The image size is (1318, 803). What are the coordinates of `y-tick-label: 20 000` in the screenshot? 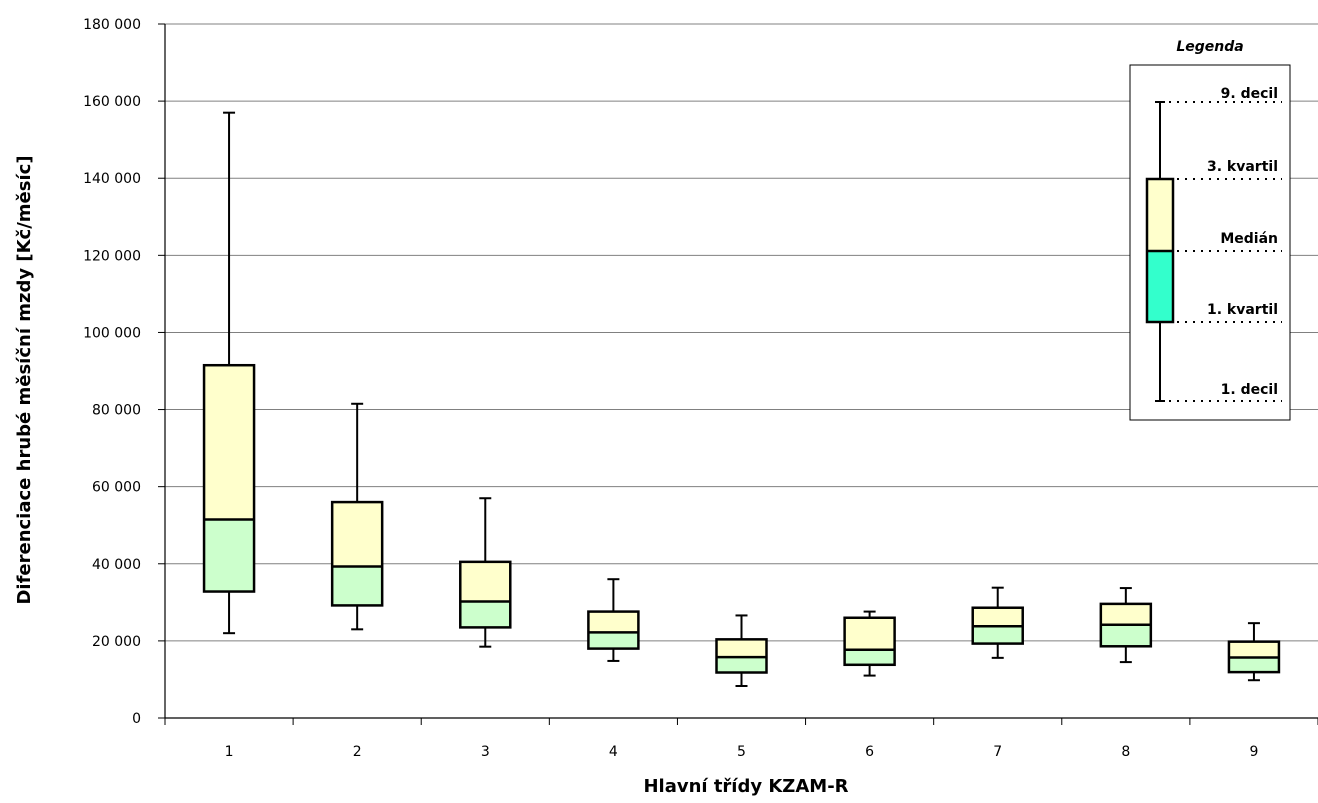 It's located at (116, 642).